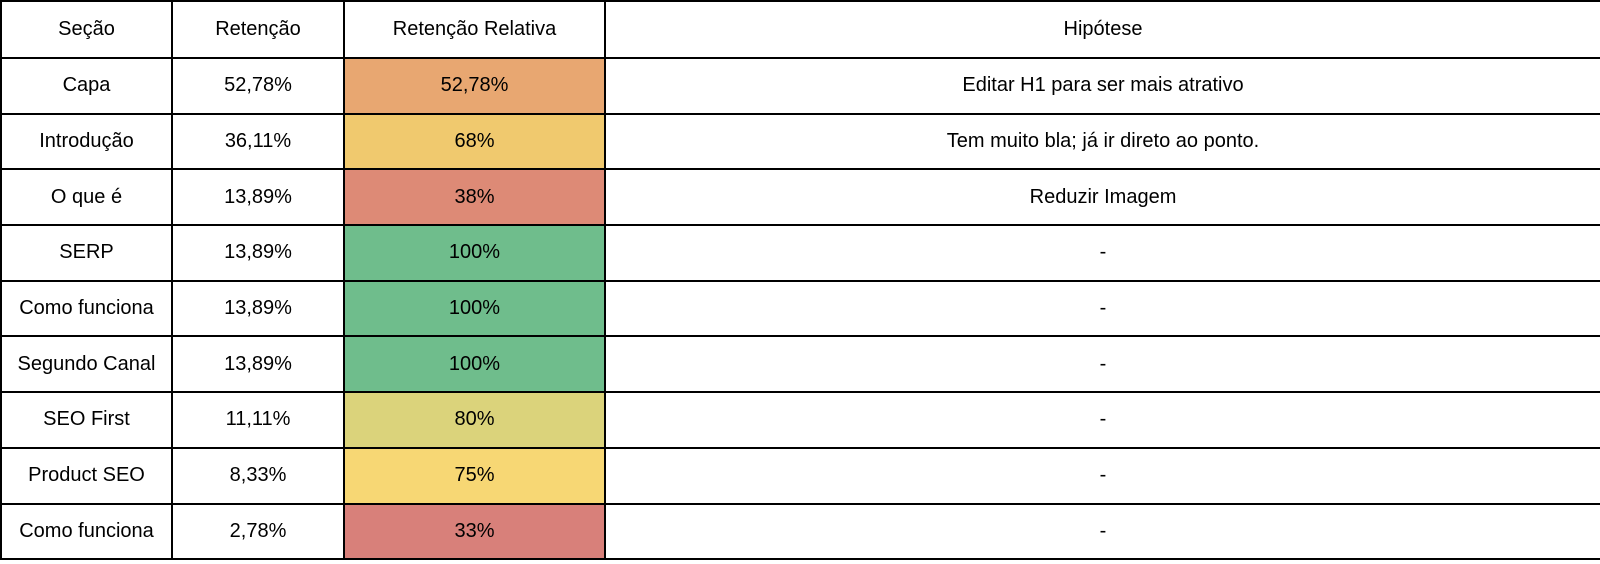 The height and width of the screenshot is (564, 1600). What do you see at coordinates (474, 86) in the screenshot?
I see `cell-retencao-relativa: 52,78%` at bounding box center [474, 86].